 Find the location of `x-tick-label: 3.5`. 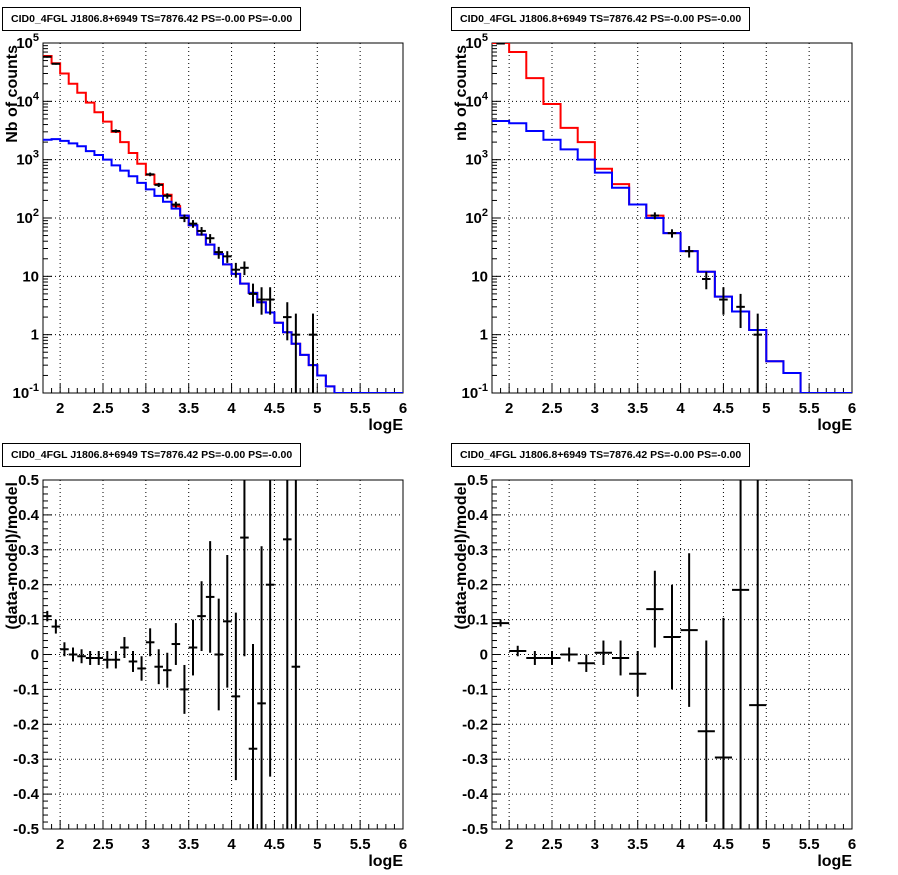

x-tick-label: 3.5 is located at coordinates (637, 408).